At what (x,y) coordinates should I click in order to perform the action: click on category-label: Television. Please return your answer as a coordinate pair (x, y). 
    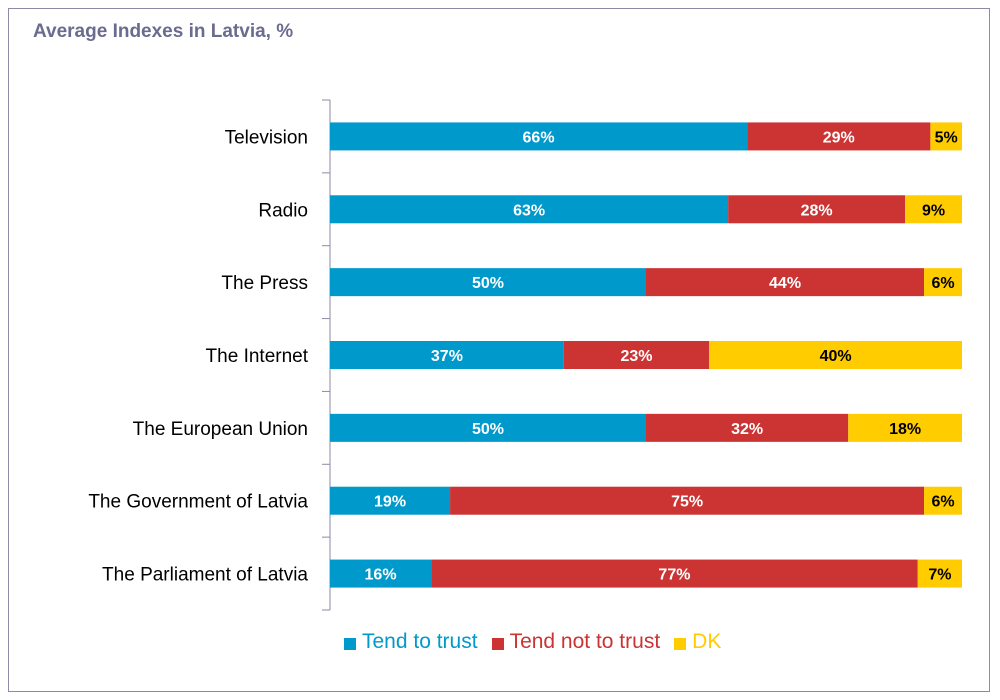
    Looking at the image, I should click on (266, 137).